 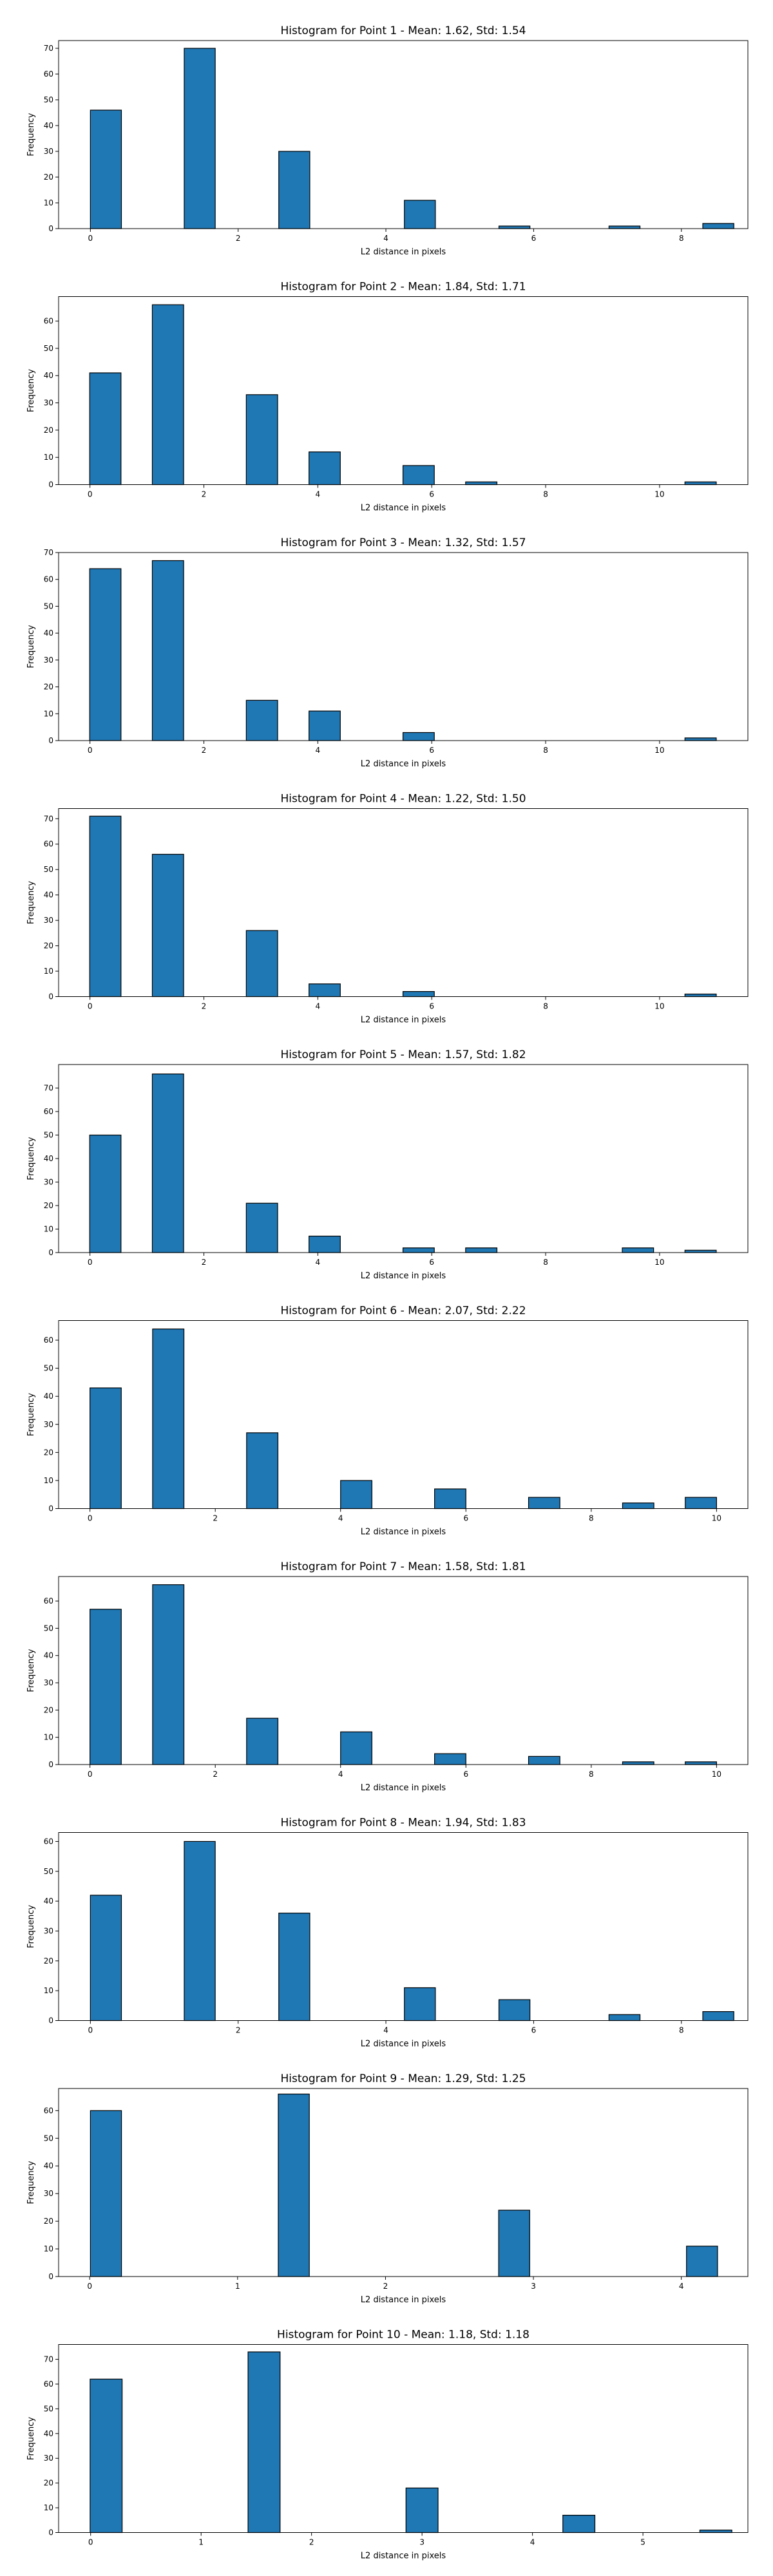 I want to click on x-tick-label: 5, so click(x=642, y=2542).